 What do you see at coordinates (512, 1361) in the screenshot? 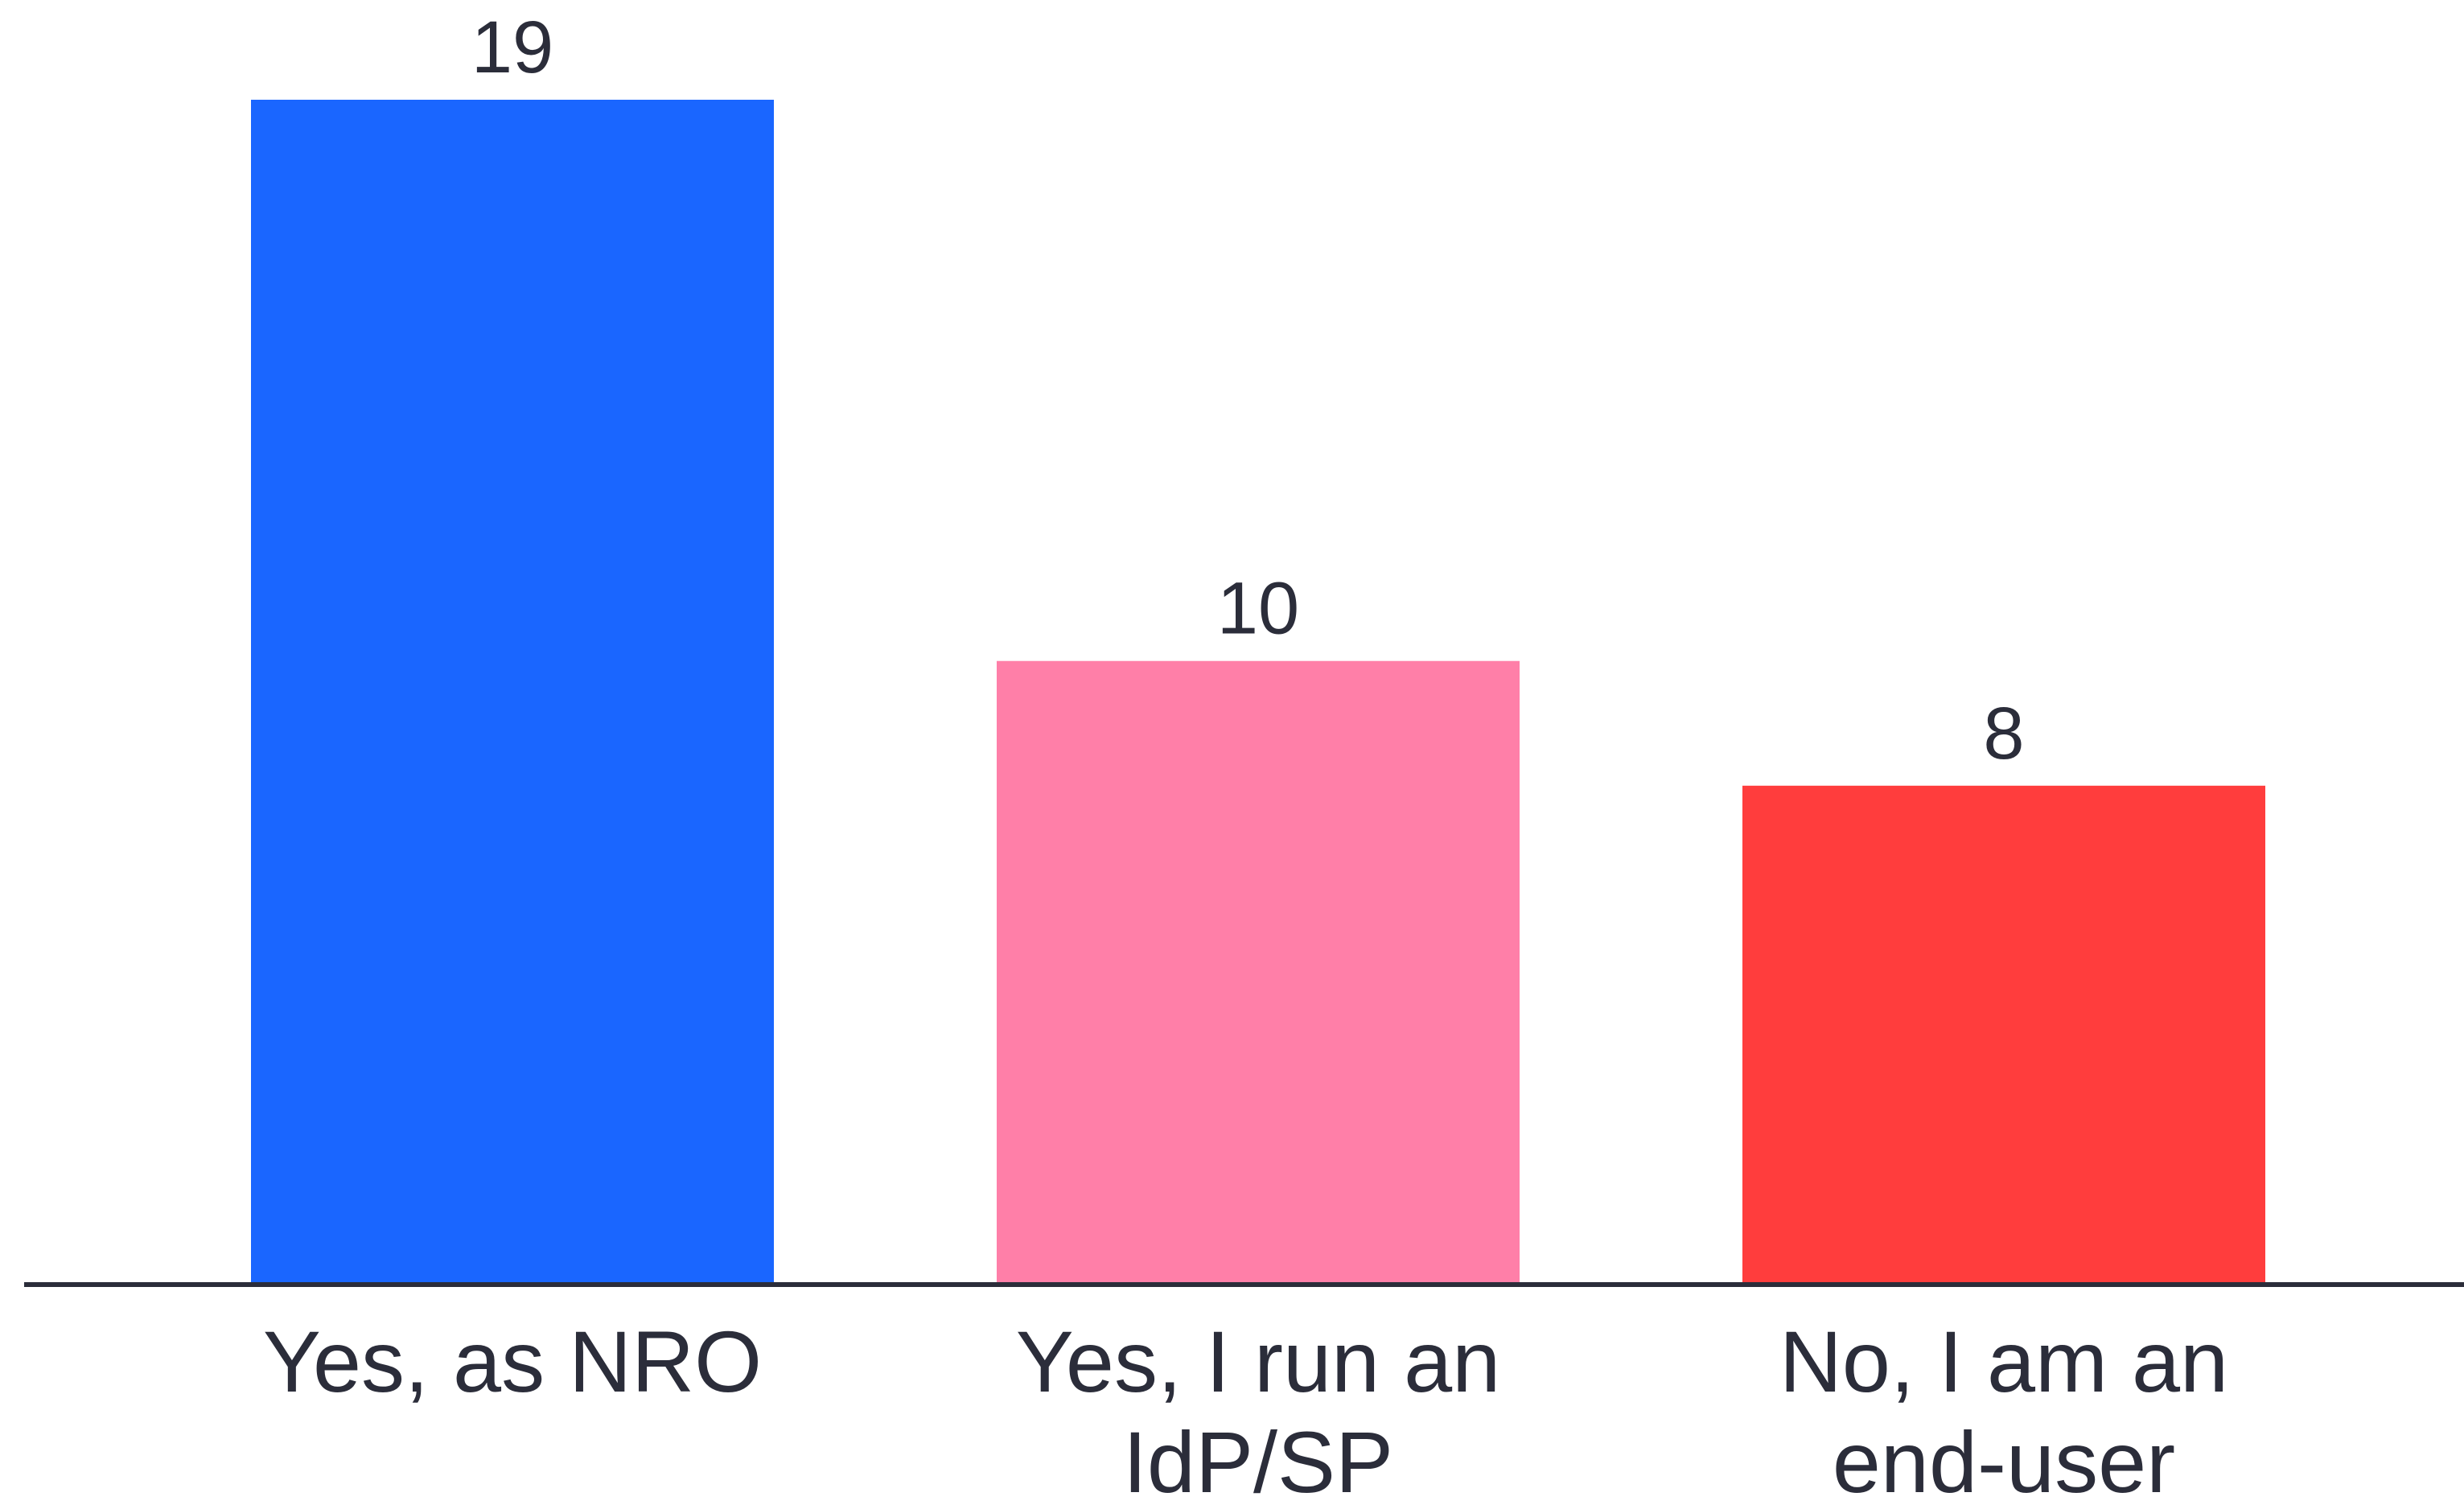
I see `category-label: Yes, as NRO` at bounding box center [512, 1361].